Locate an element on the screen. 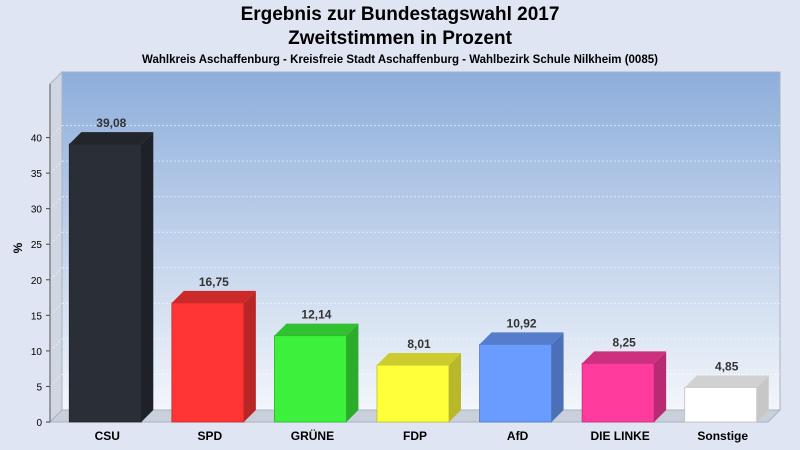 This screenshot has width=800, height=450. y-tick-label: 25 is located at coordinates (37, 245).